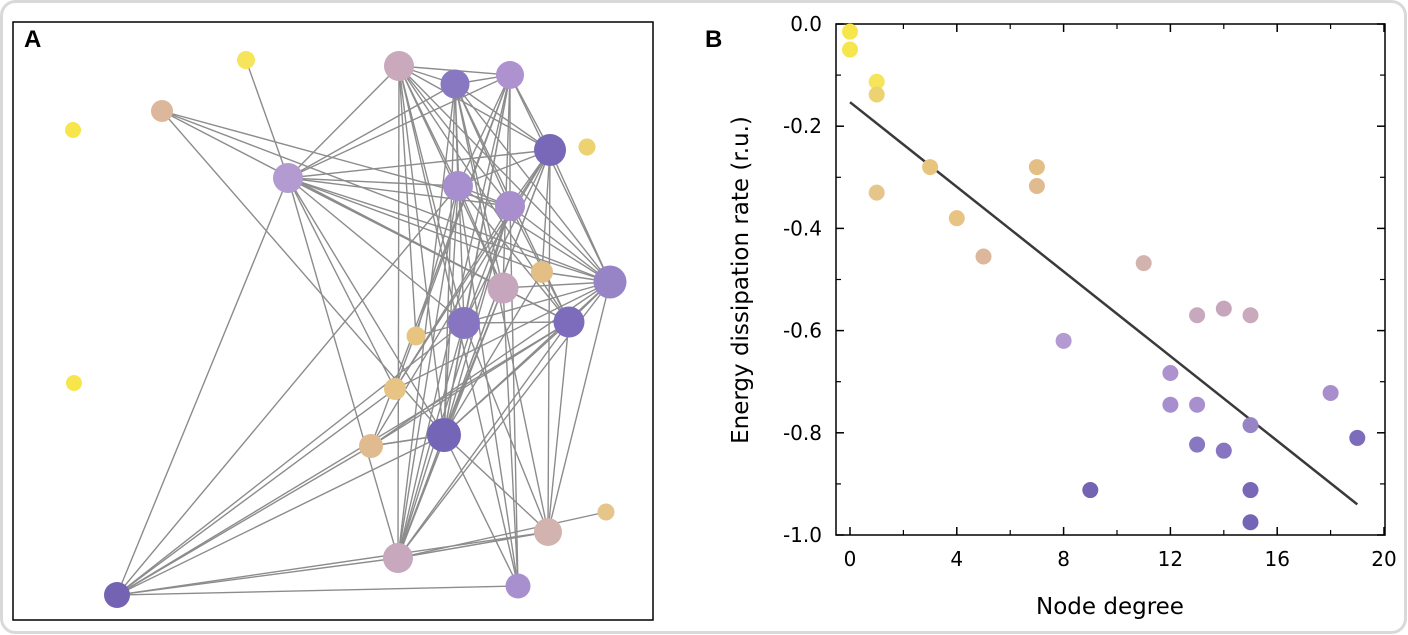 Image resolution: width=1408 pixels, height=635 pixels. I want to click on y-tick-label: -1.0, so click(802, 535).